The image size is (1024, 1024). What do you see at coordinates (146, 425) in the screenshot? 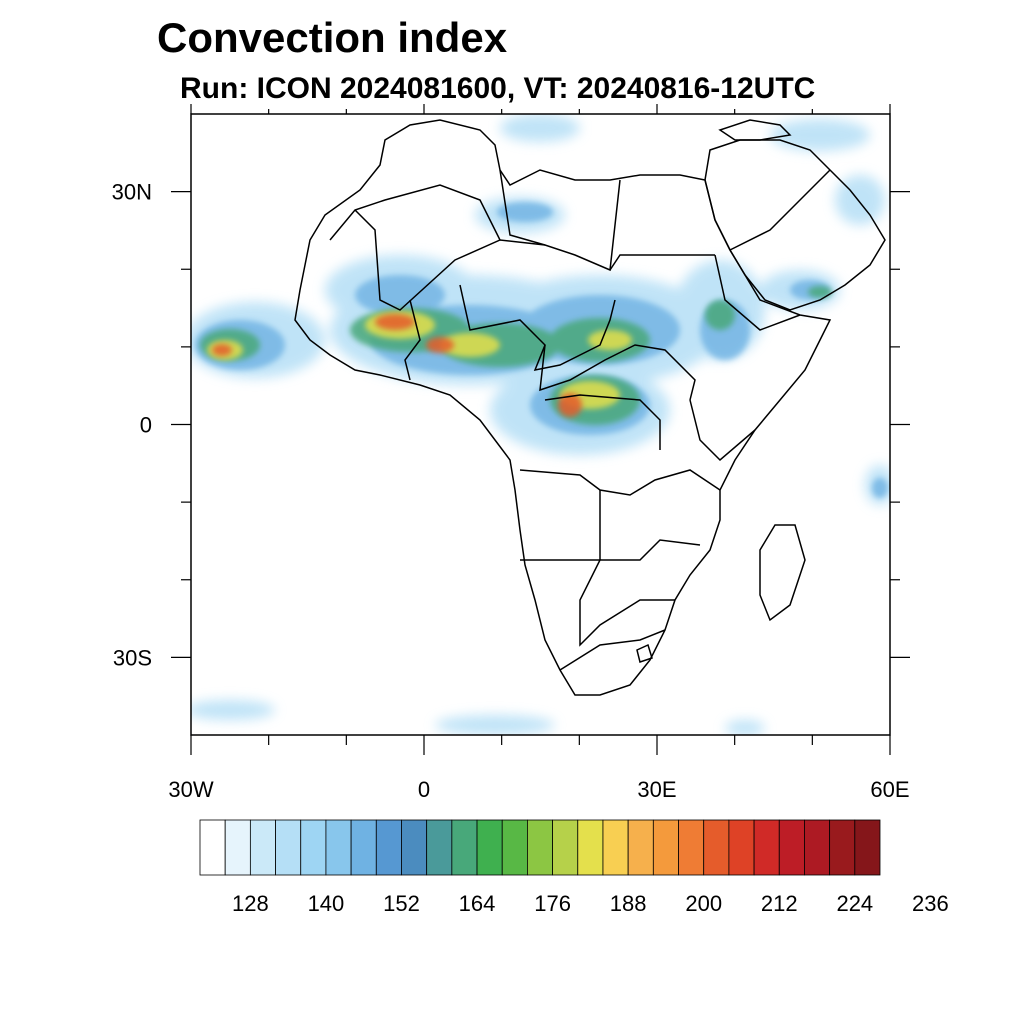
I see `lat-tick-label: 0` at bounding box center [146, 425].